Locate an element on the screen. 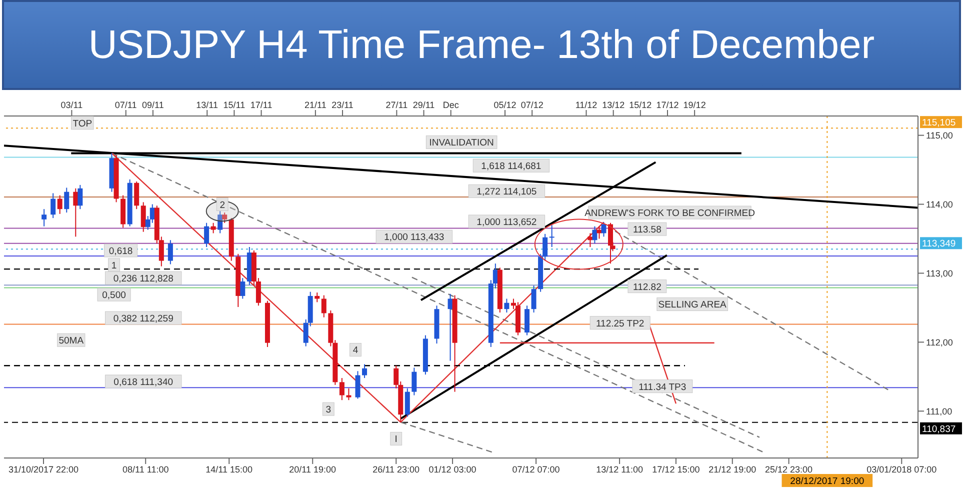 The height and width of the screenshot is (488, 963). ref-line-label: 113,349 is located at coordinates (939, 244).